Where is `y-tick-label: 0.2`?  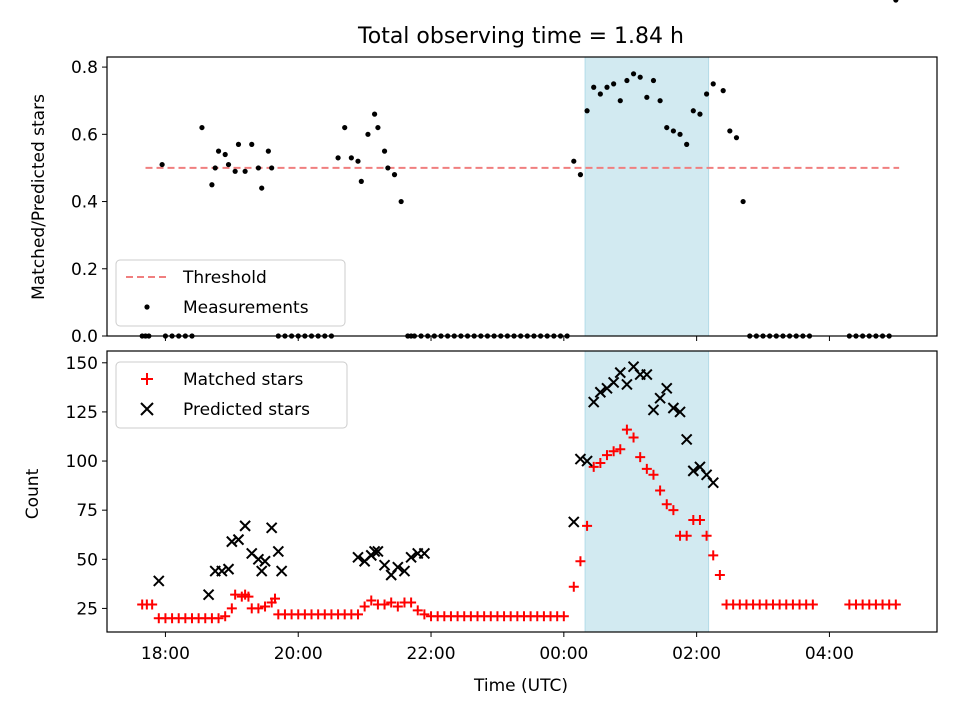
y-tick-label: 0.2 is located at coordinates (84, 270).